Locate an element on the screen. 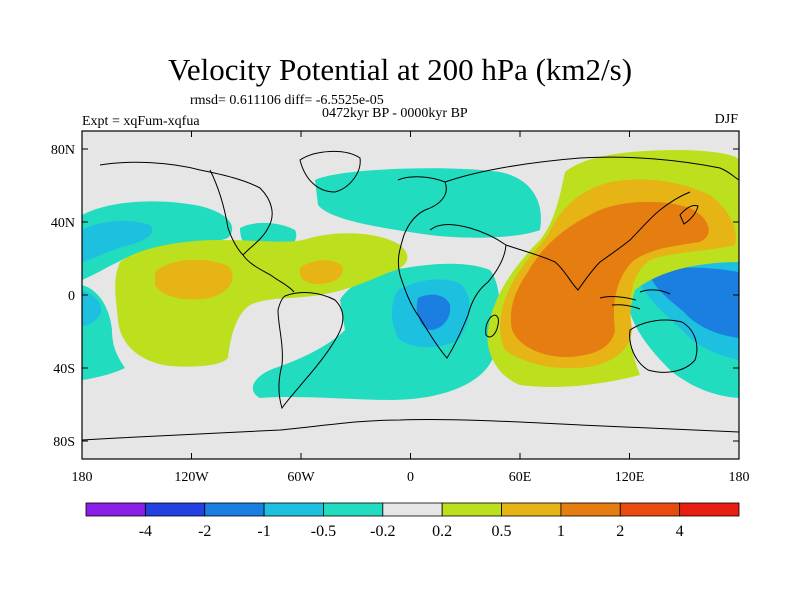  neg-region-maritime-core is located at coordinates (693, 302).